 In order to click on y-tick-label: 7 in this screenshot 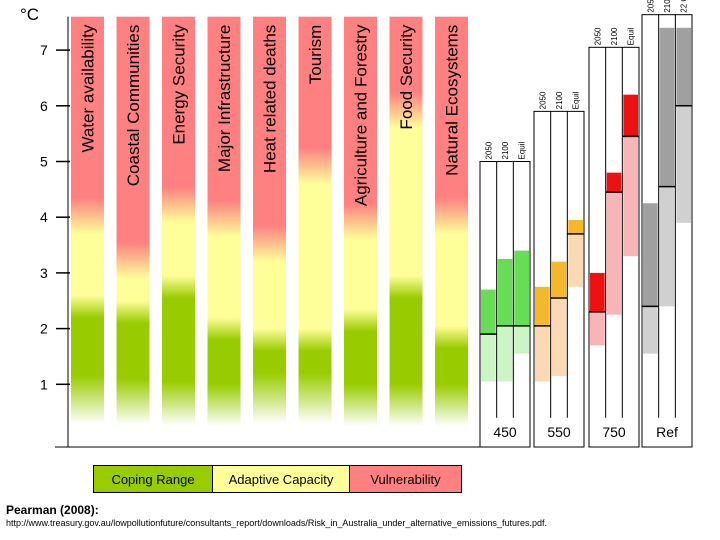, I will do `click(44, 50)`.